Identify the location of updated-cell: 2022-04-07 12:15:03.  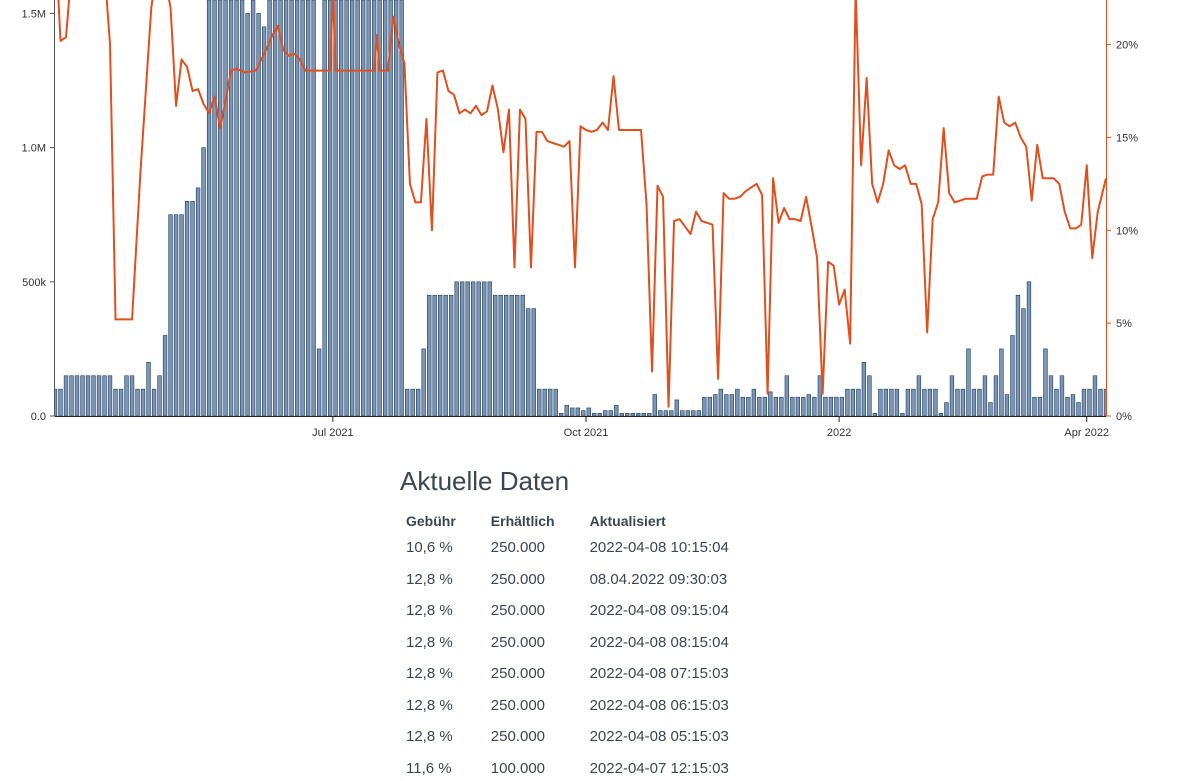
(659, 768).